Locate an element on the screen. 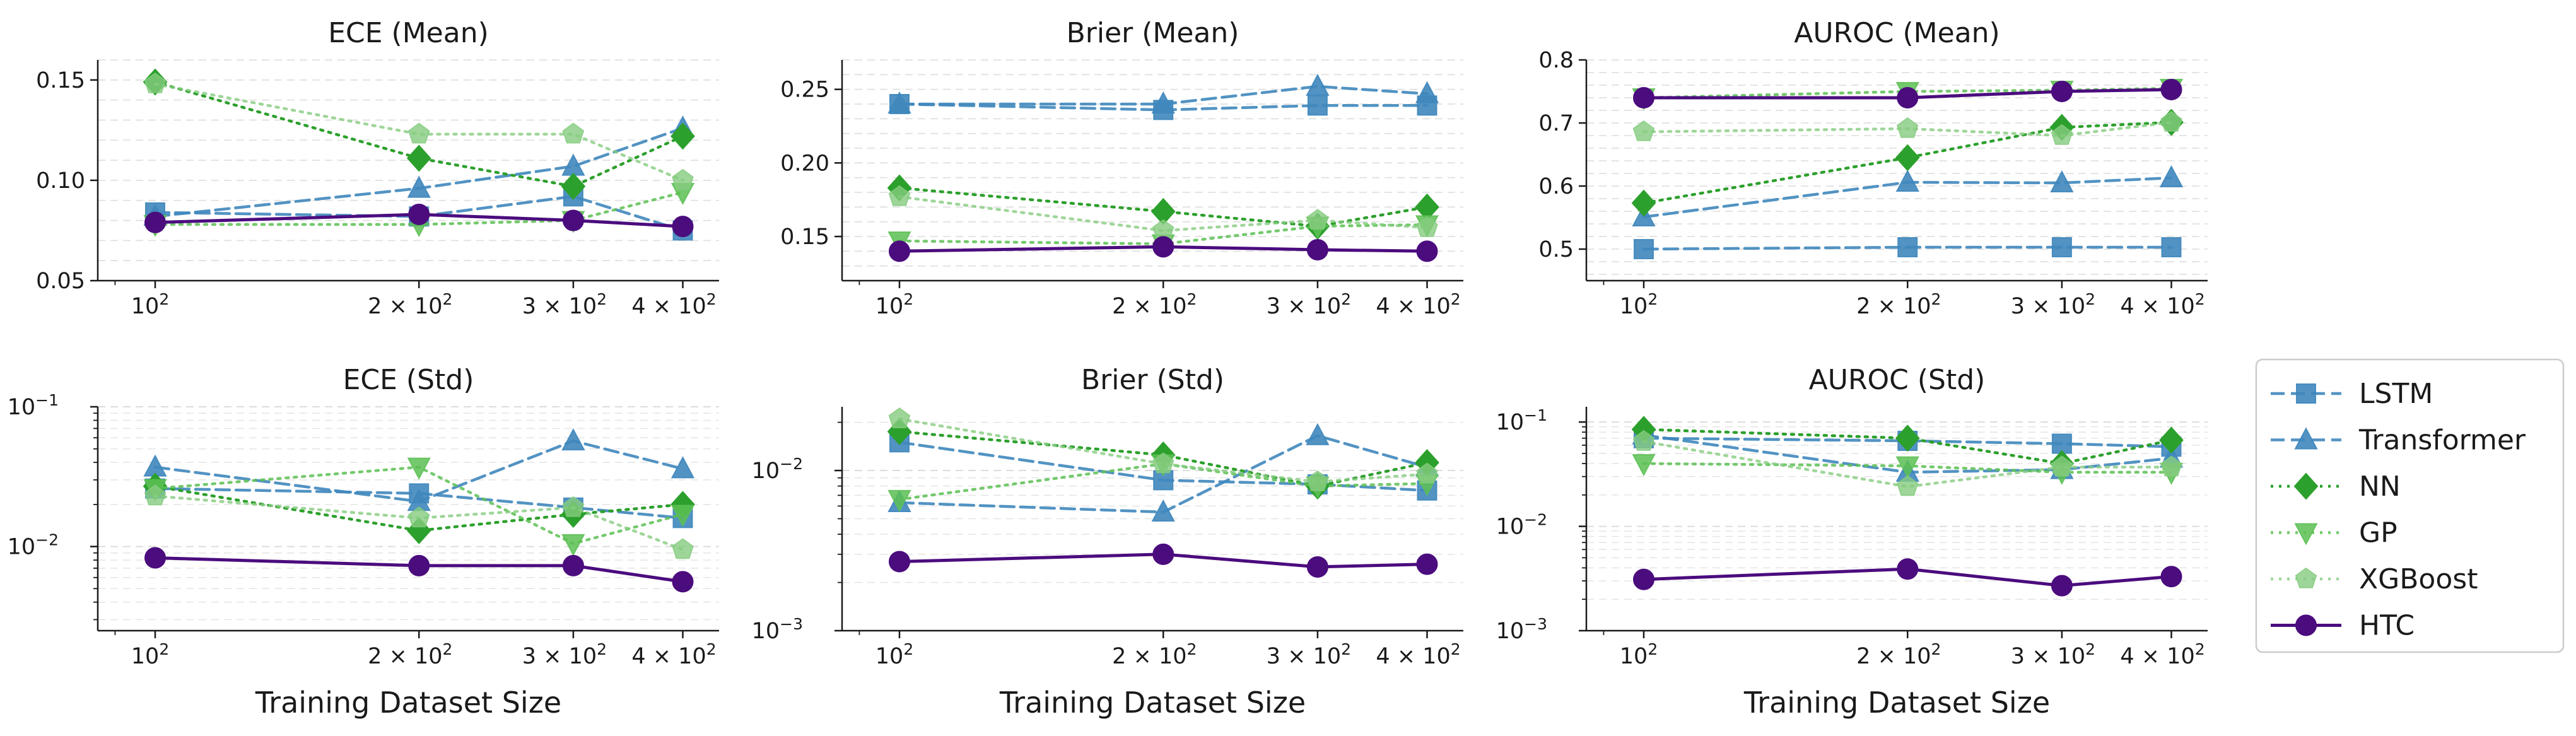  panel-title: Brier (Mean) is located at coordinates (1153, 33).